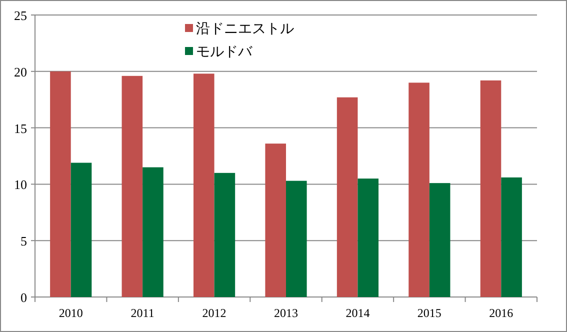 The image size is (567, 332). I want to click on x-tick-label: 2010, so click(70, 313).